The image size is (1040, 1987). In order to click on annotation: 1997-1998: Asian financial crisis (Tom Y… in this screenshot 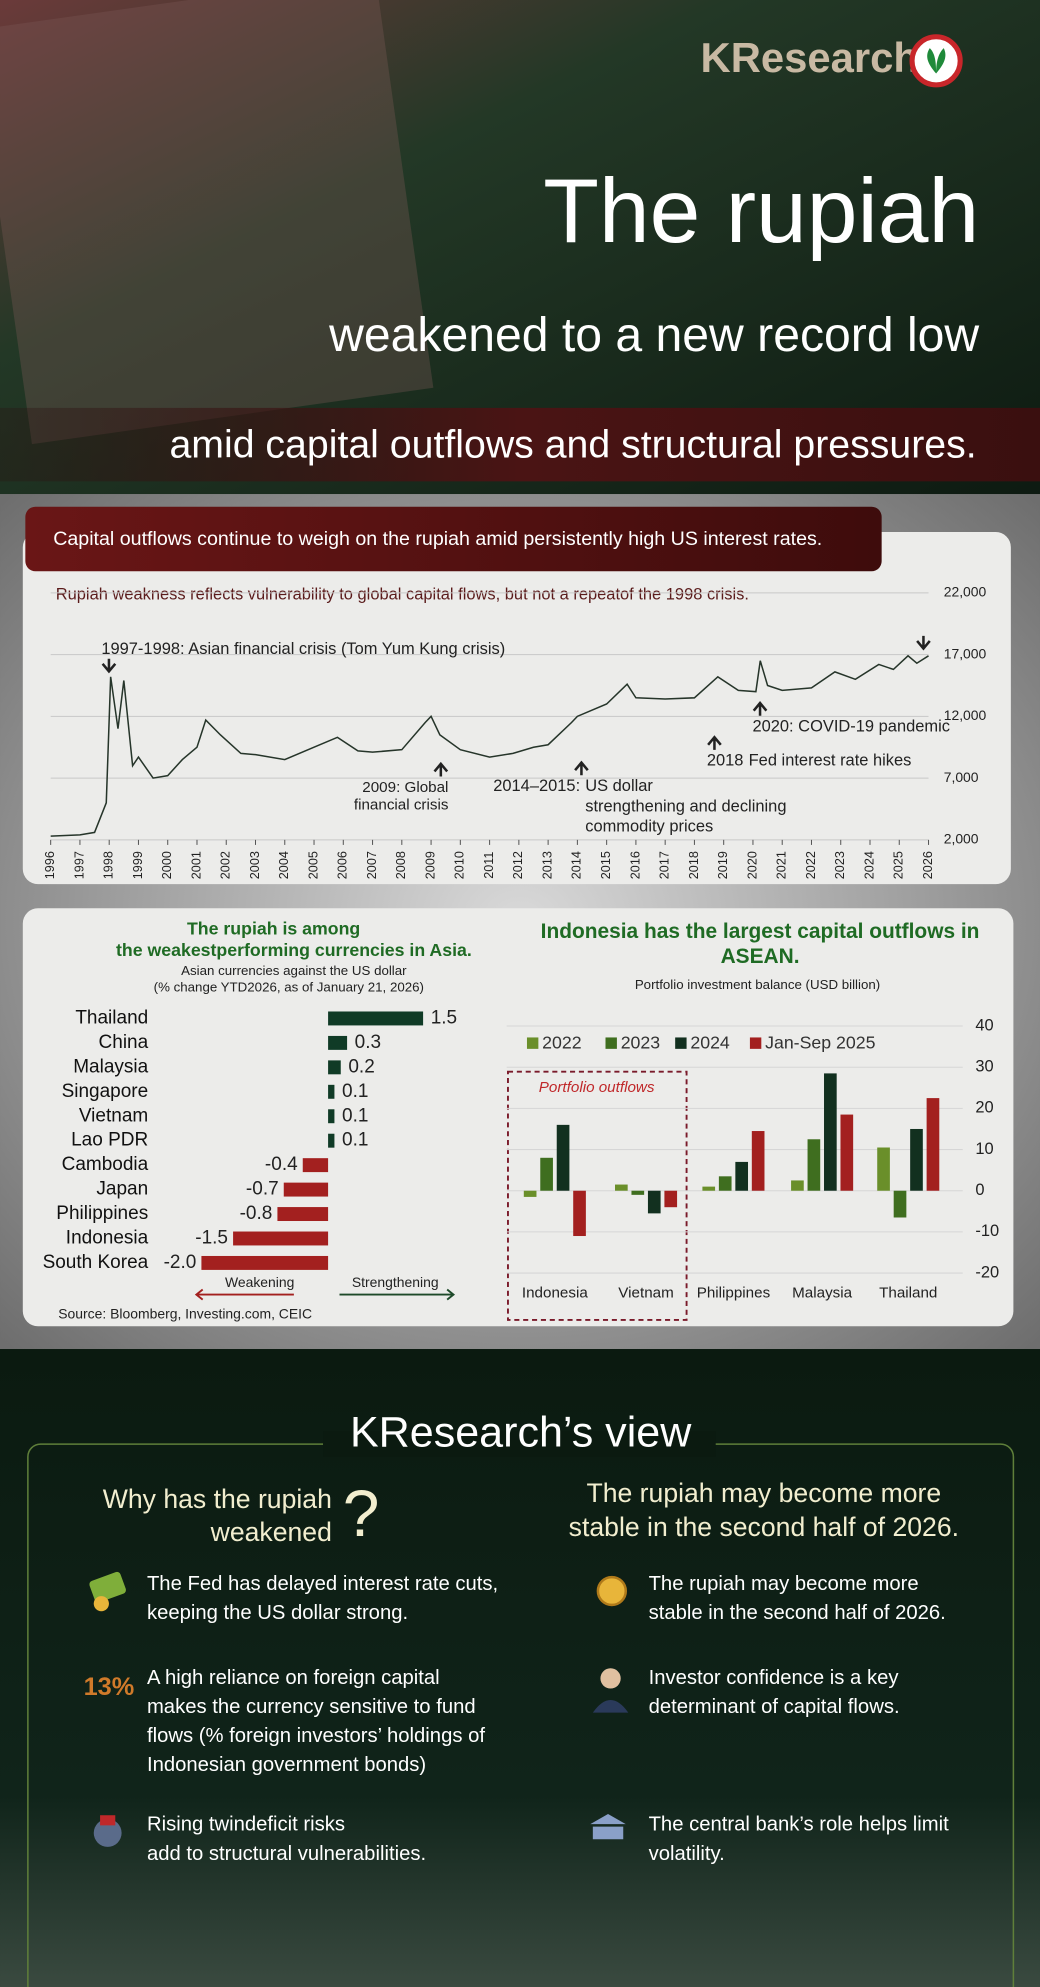, I will do `click(303, 649)`.